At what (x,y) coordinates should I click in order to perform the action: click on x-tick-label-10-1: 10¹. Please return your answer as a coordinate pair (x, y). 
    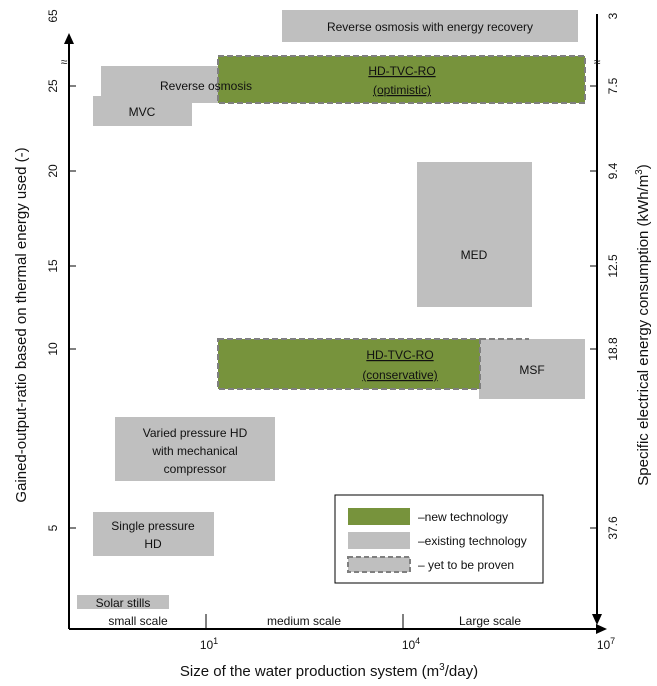
    Looking at the image, I should click on (209, 644).